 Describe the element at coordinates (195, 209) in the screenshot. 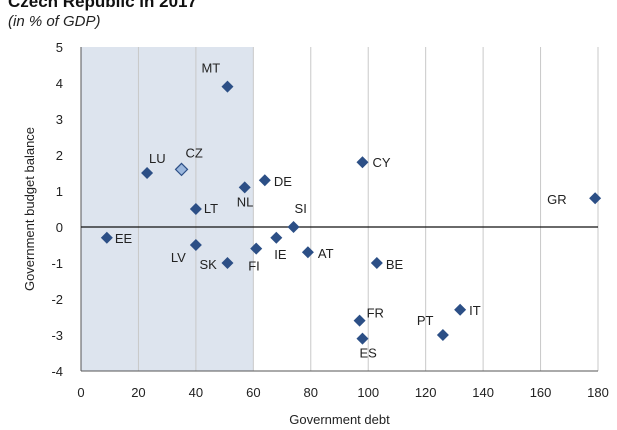

I see `point-lt` at that location.